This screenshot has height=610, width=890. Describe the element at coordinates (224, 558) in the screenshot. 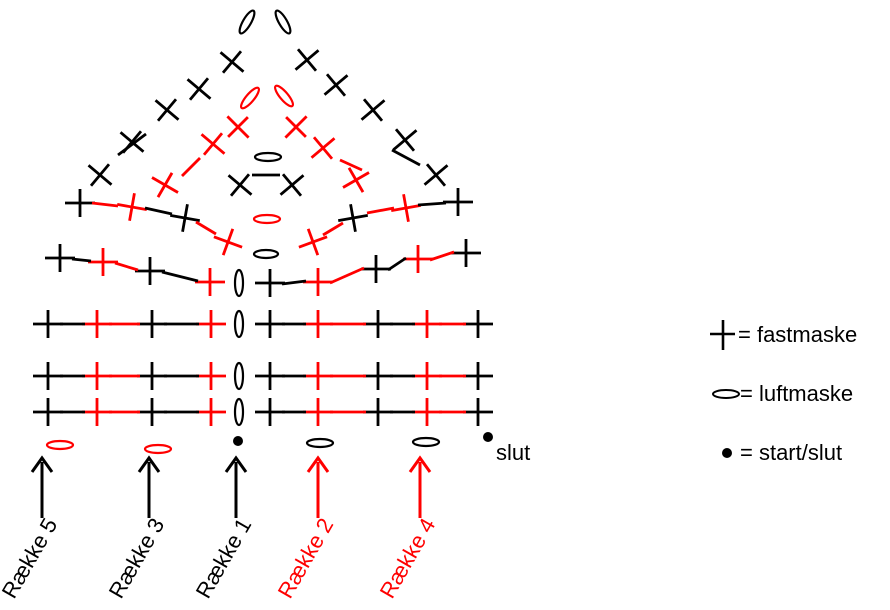

I see `row-label: Række 1` at that location.